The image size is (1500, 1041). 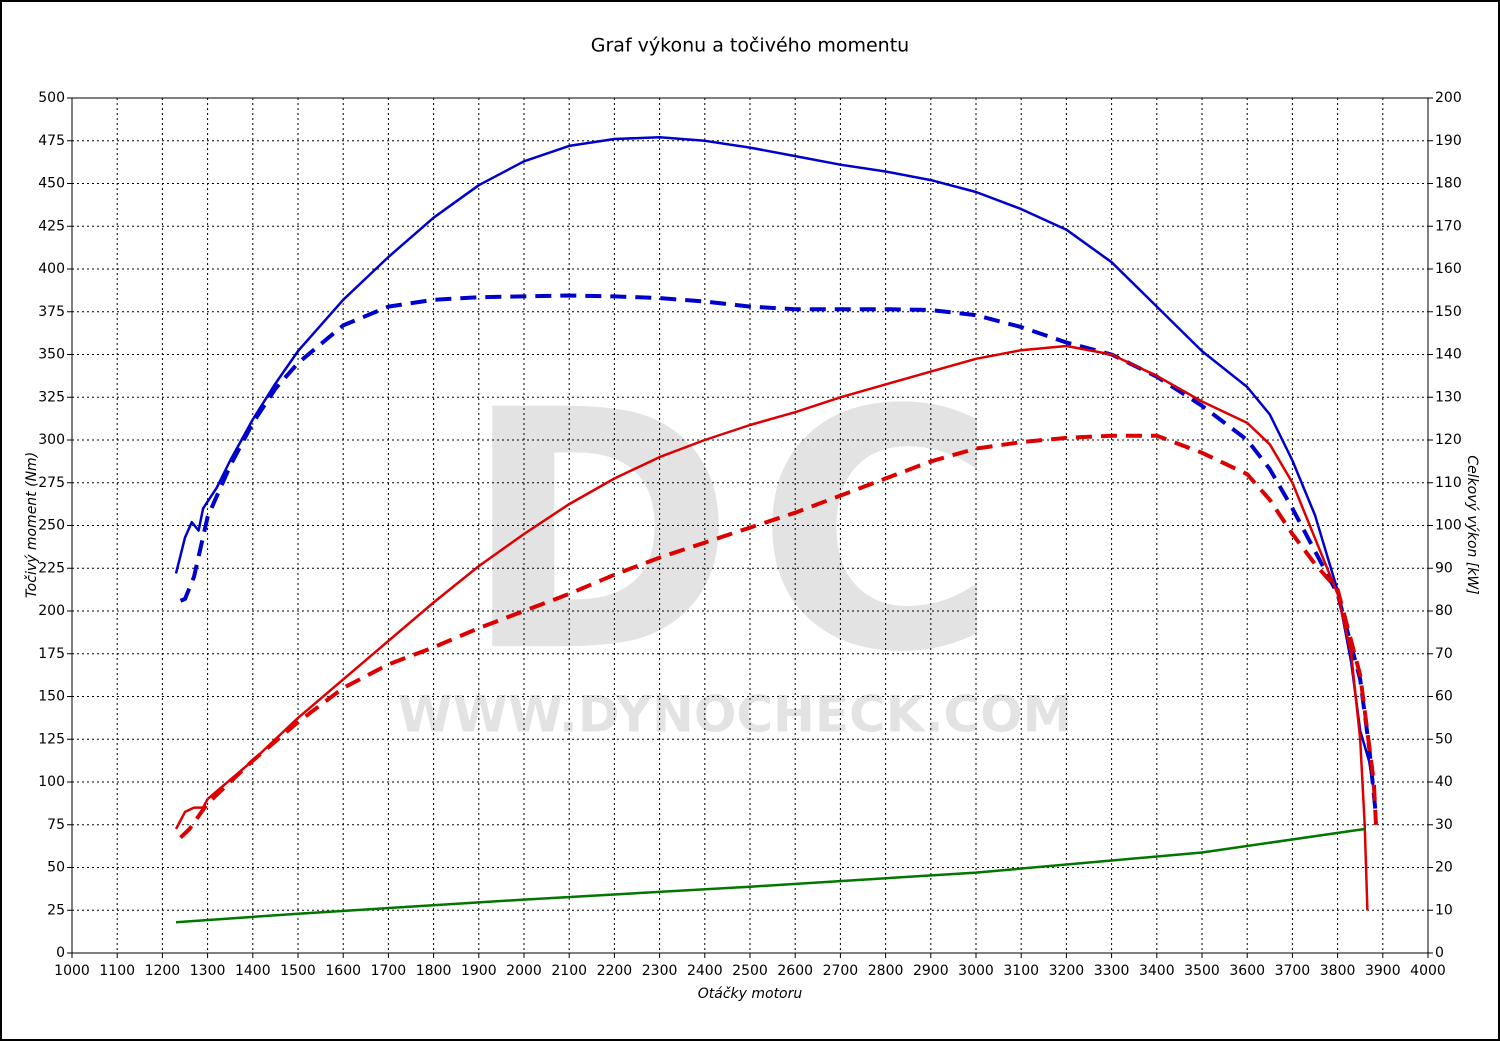 What do you see at coordinates (51, 483) in the screenshot?
I see `y-tick-label: 275` at bounding box center [51, 483].